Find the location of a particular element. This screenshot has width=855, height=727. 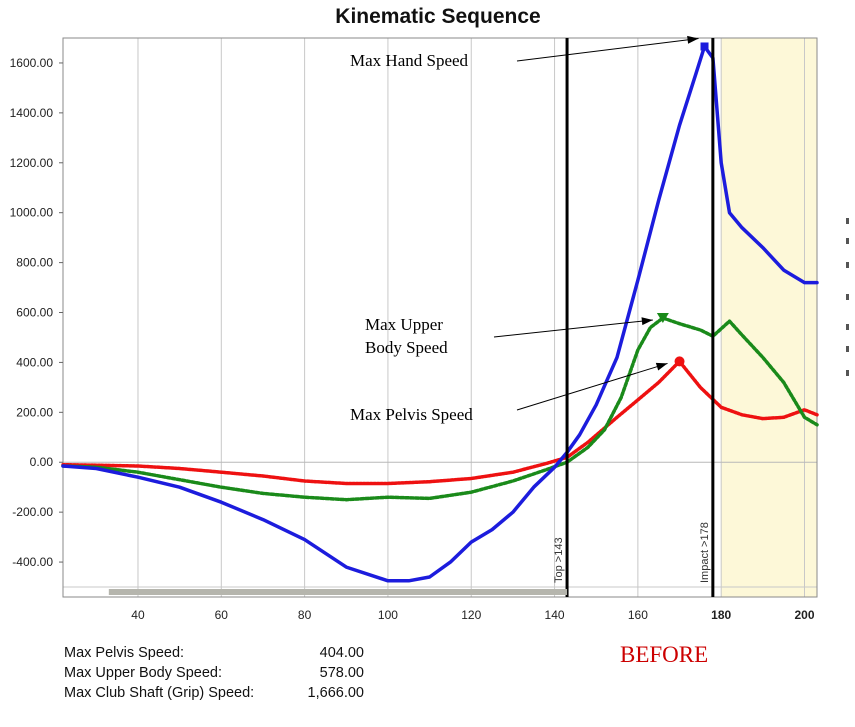

annotation-label: Body Speed is located at coordinates (406, 347).